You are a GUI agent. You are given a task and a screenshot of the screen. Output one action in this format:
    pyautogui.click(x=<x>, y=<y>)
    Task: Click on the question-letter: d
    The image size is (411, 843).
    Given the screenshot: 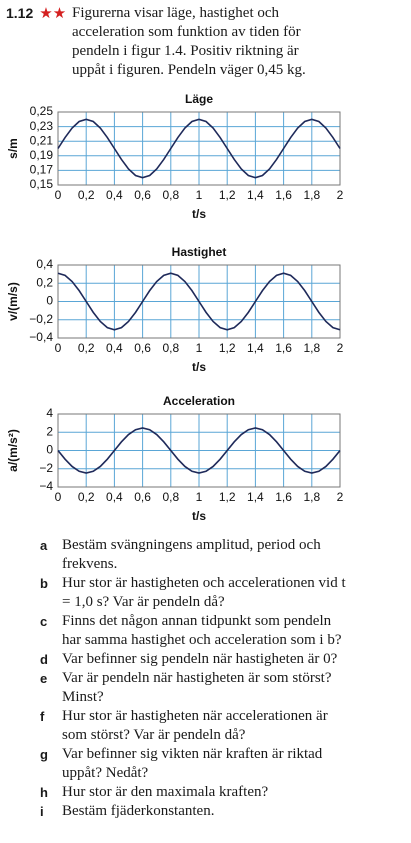 What is the action you would take?
    pyautogui.click(x=44, y=659)
    